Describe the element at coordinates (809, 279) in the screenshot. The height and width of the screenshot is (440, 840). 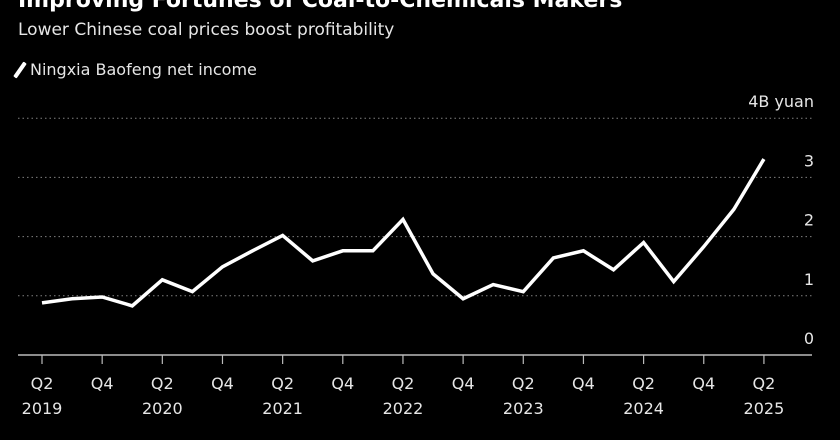
I see `y-tick-label: 1` at that location.